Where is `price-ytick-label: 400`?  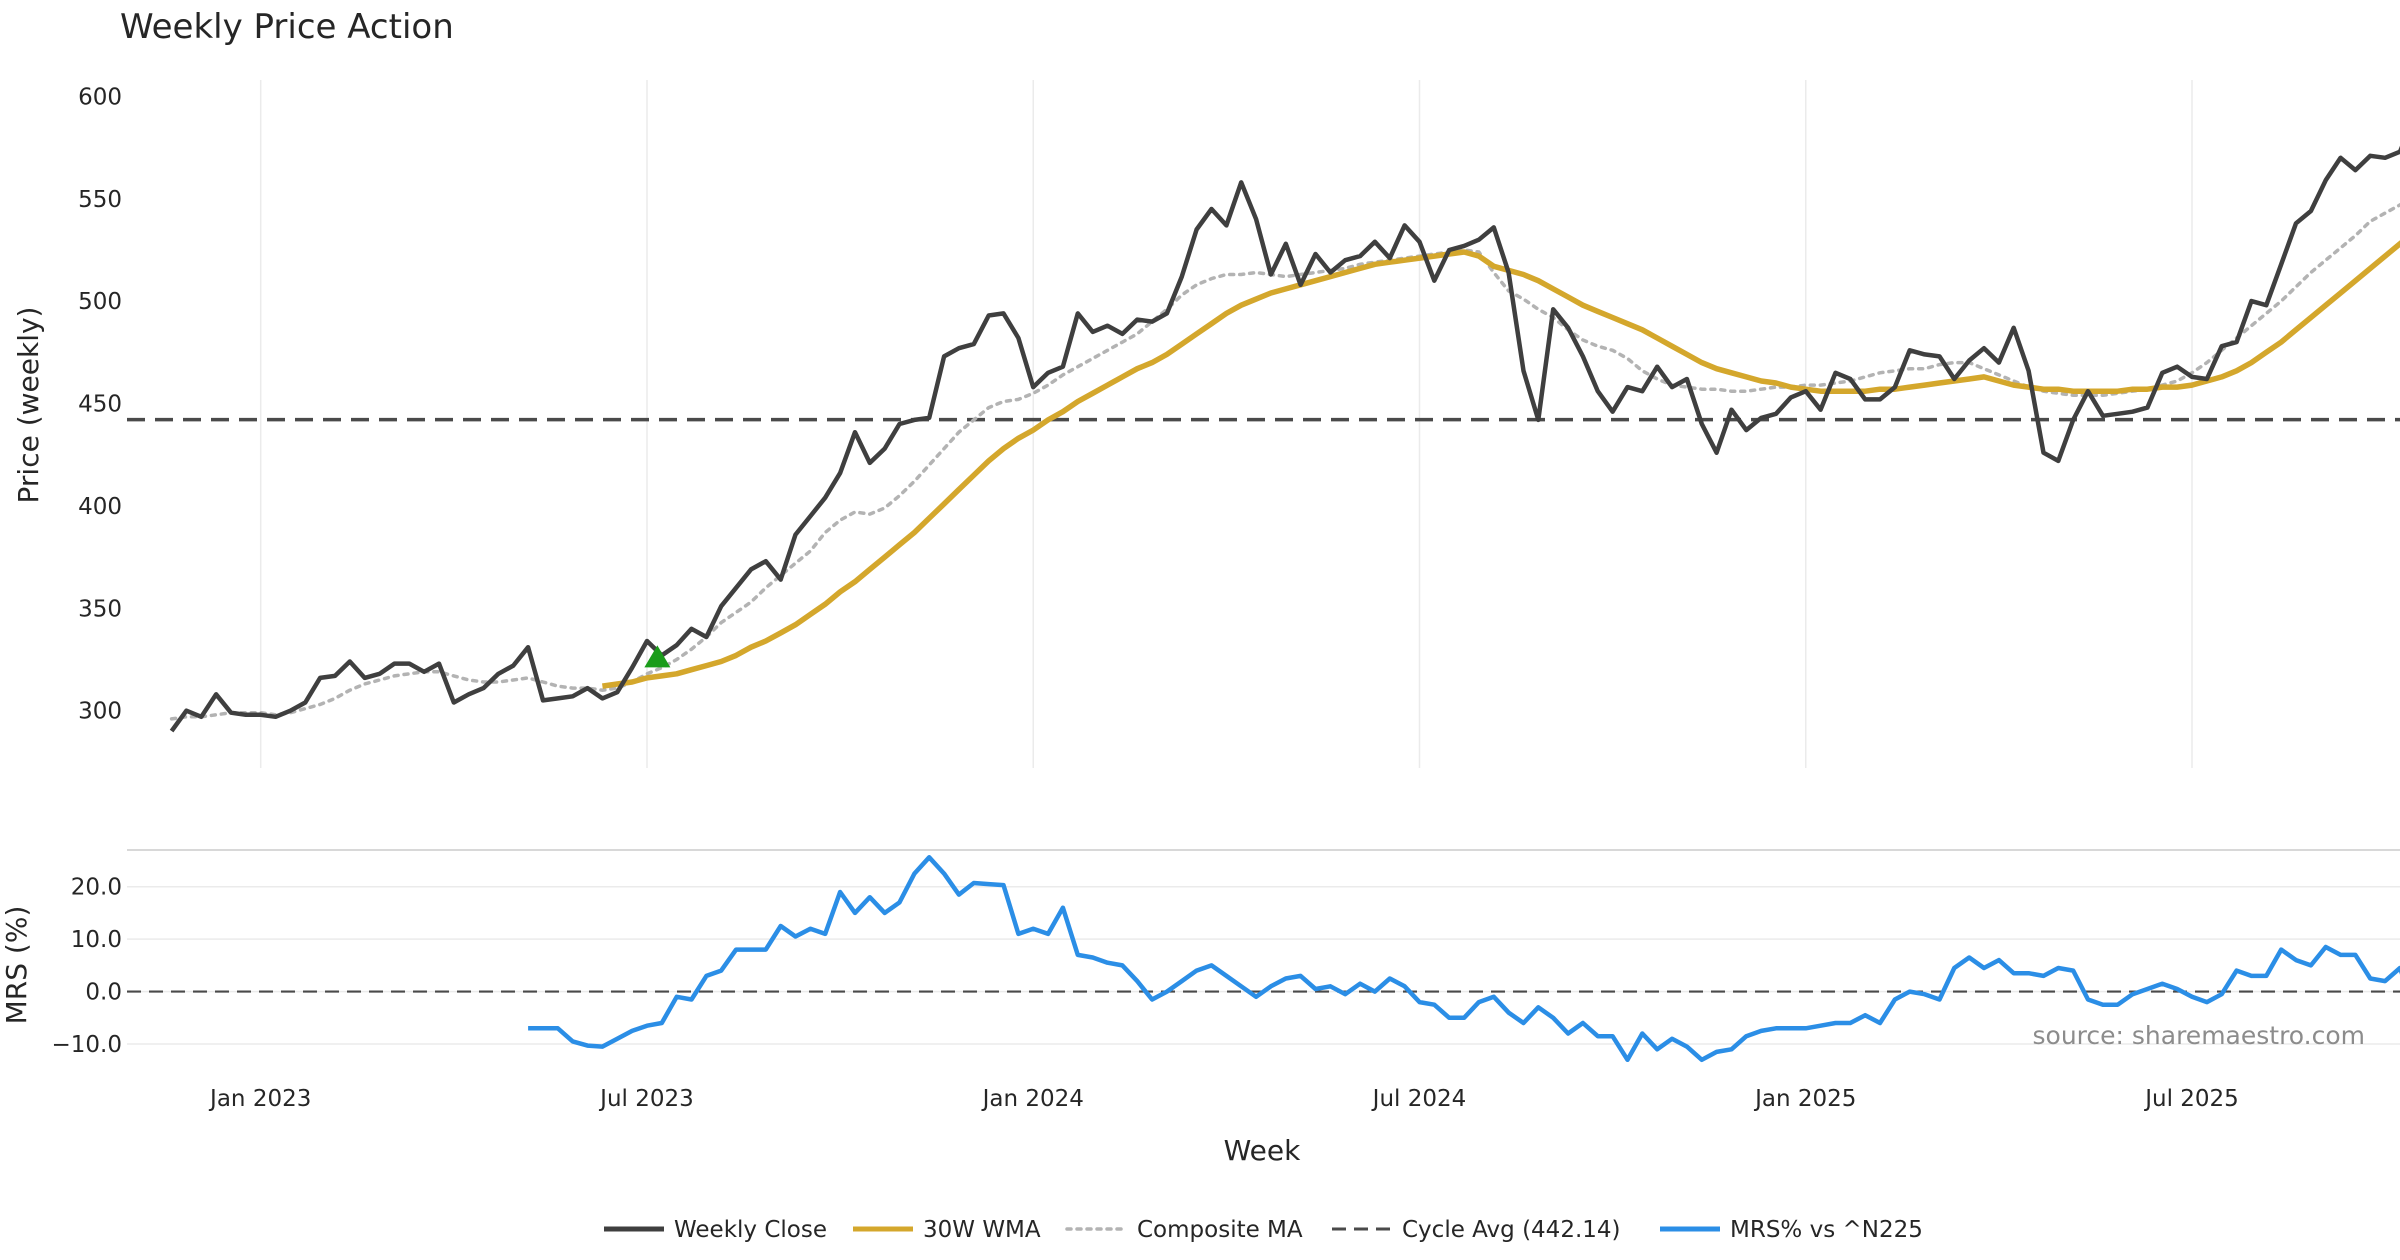 price-ytick-label: 400 is located at coordinates (100, 507).